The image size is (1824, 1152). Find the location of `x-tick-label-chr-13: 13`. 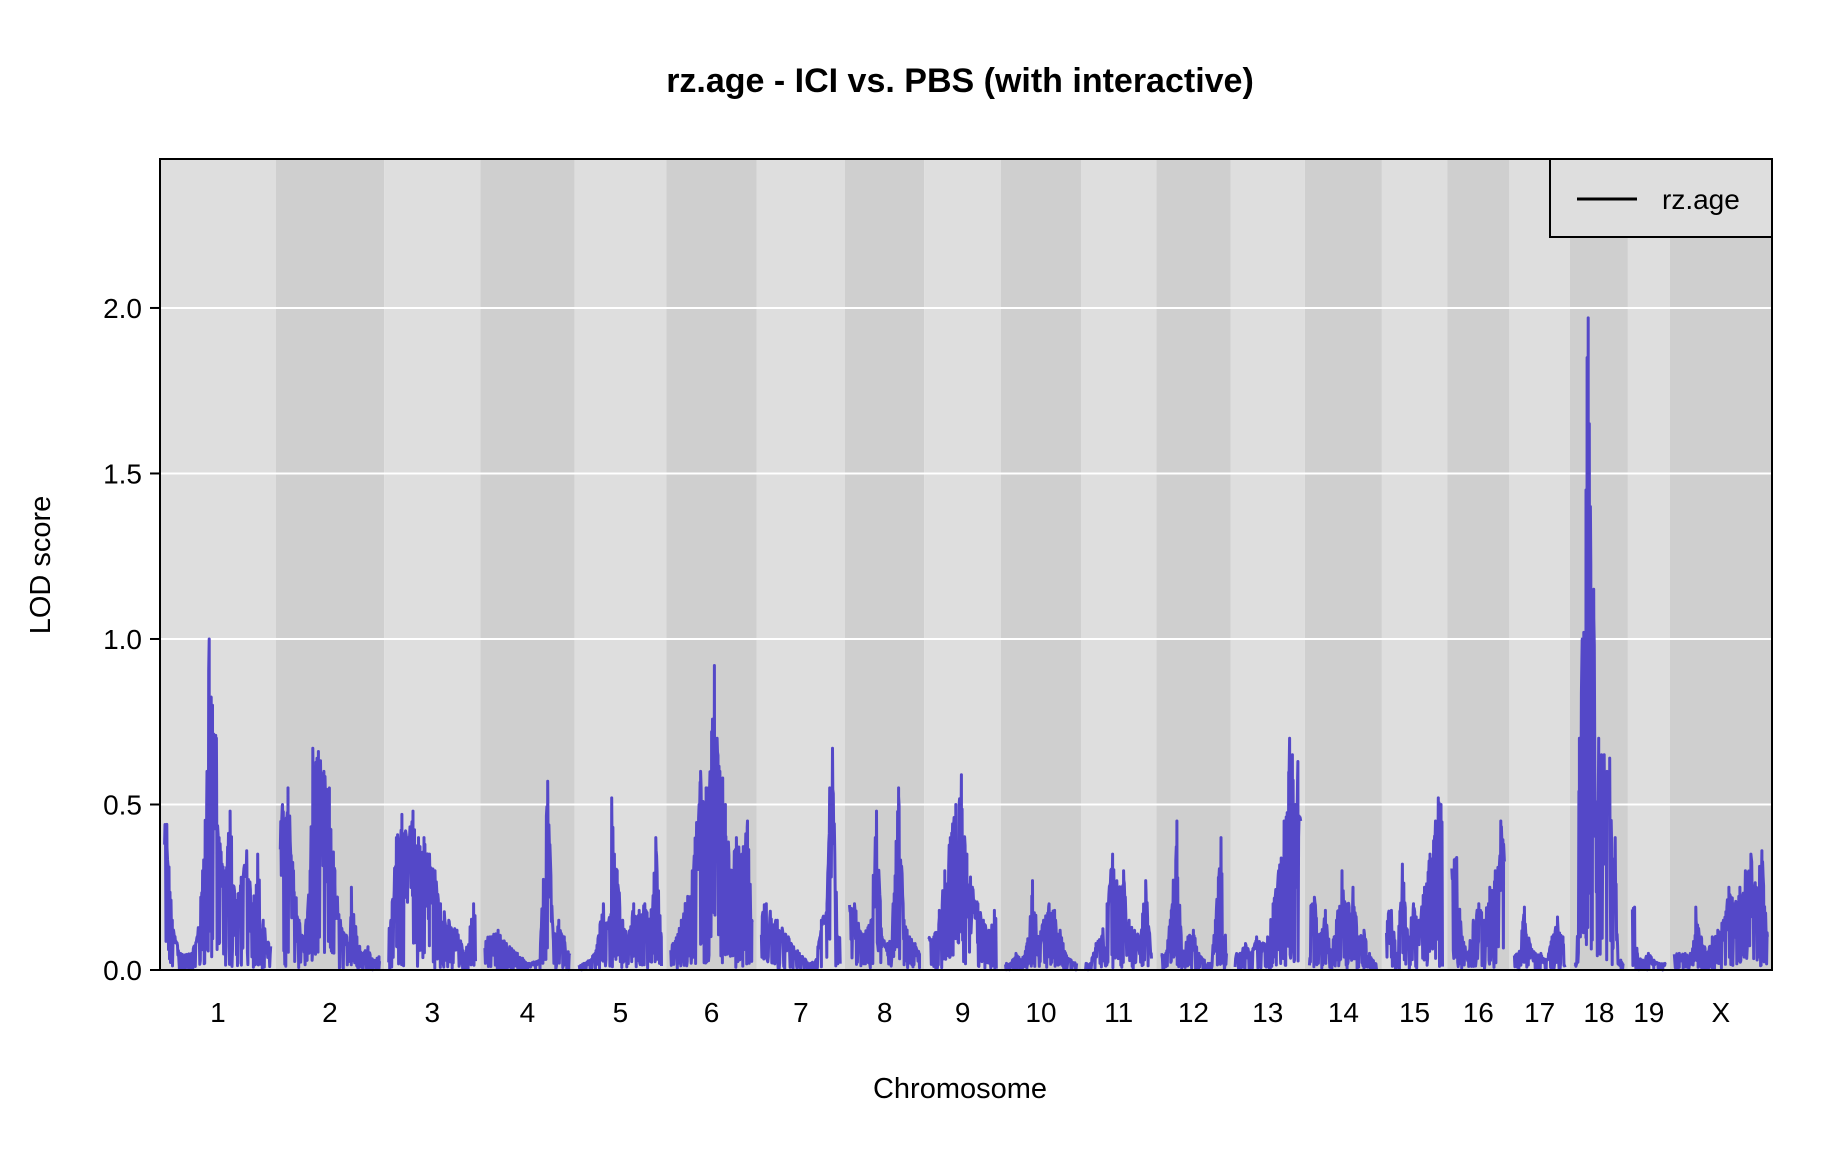

x-tick-label-chr-13: 13 is located at coordinates (1267, 1012).